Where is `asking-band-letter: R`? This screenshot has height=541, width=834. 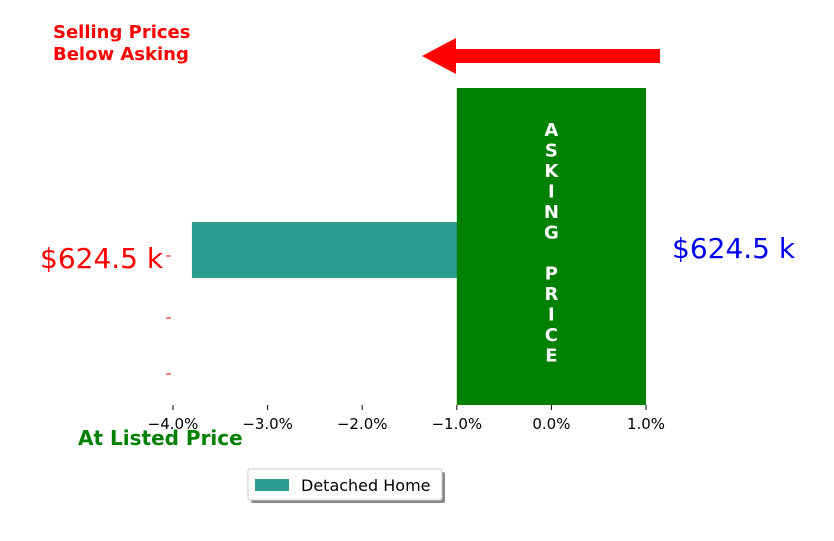
asking-band-letter: R is located at coordinates (551, 294).